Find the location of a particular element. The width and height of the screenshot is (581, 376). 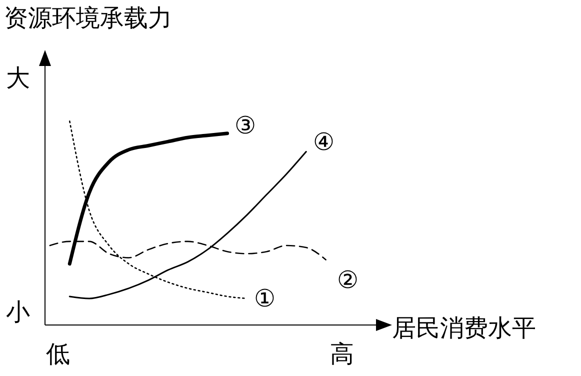

series-label: ② is located at coordinates (347, 280).